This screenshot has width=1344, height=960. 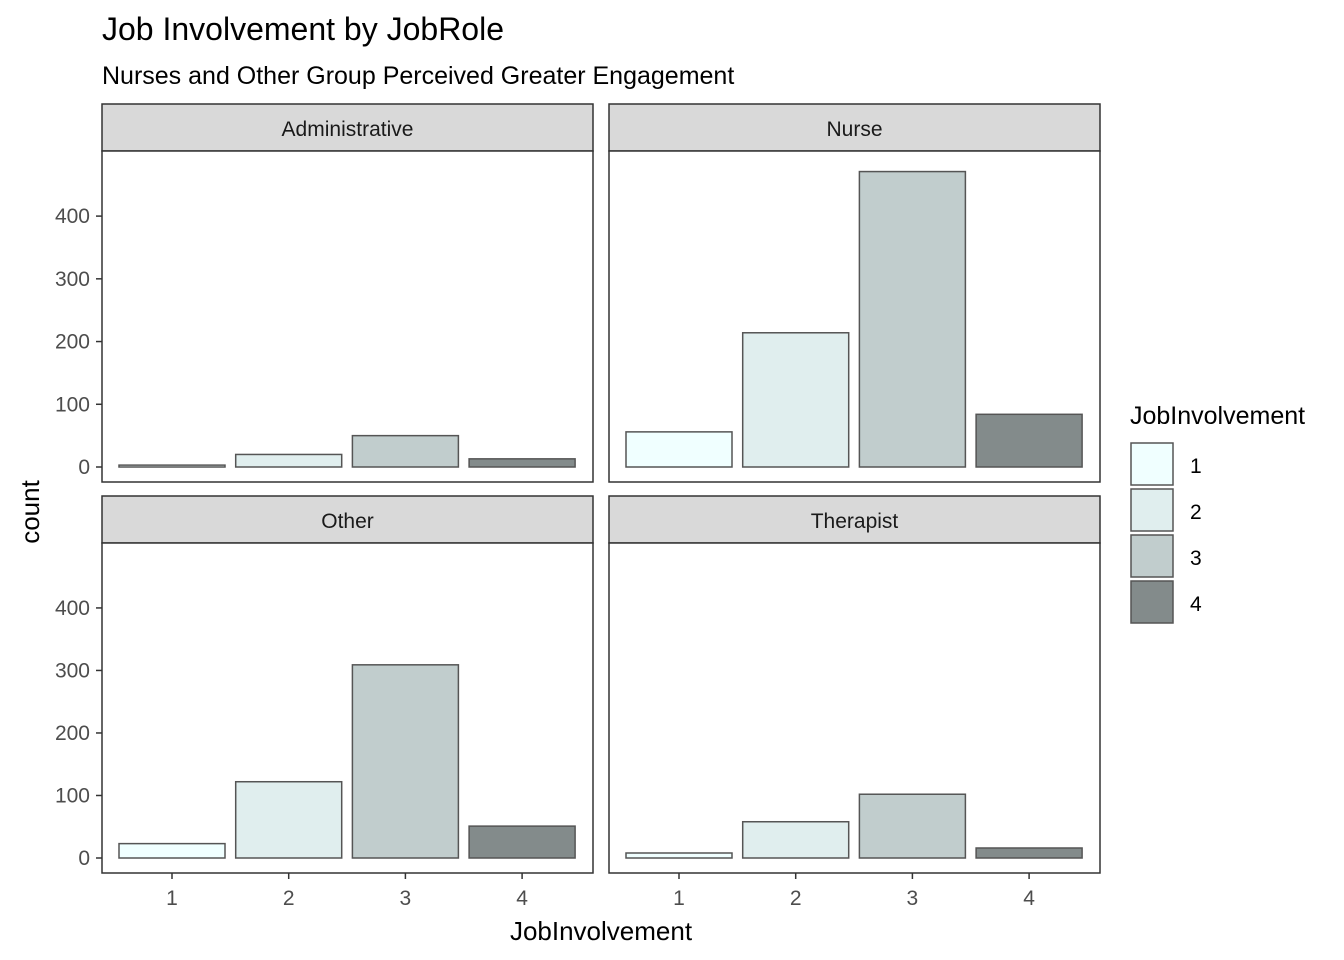 I want to click on facet-strip-label: Other, so click(x=347, y=521).